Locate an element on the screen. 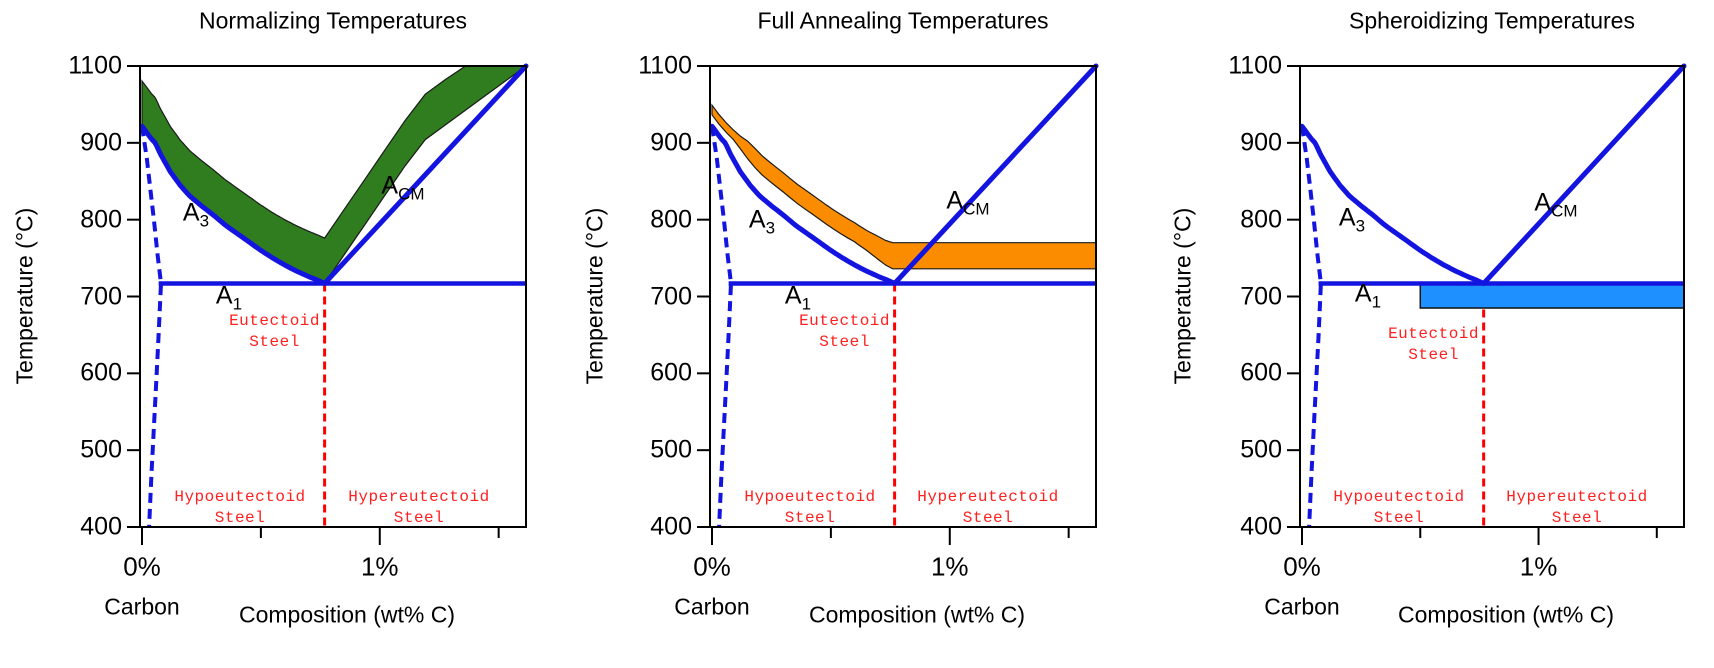 Image resolution: width=1714 pixels, height=668 pixels. spheroidizing-band is located at coordinates (1552, 295).